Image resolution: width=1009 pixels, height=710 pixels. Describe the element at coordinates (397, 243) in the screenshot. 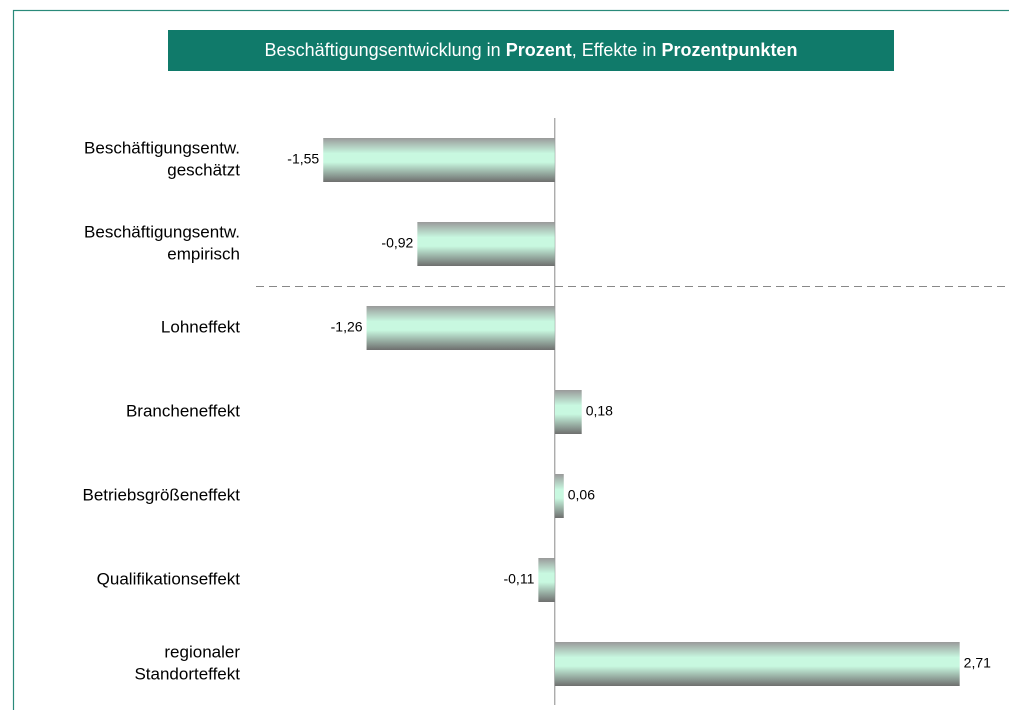

I see `value-label: -0,92` at that location.